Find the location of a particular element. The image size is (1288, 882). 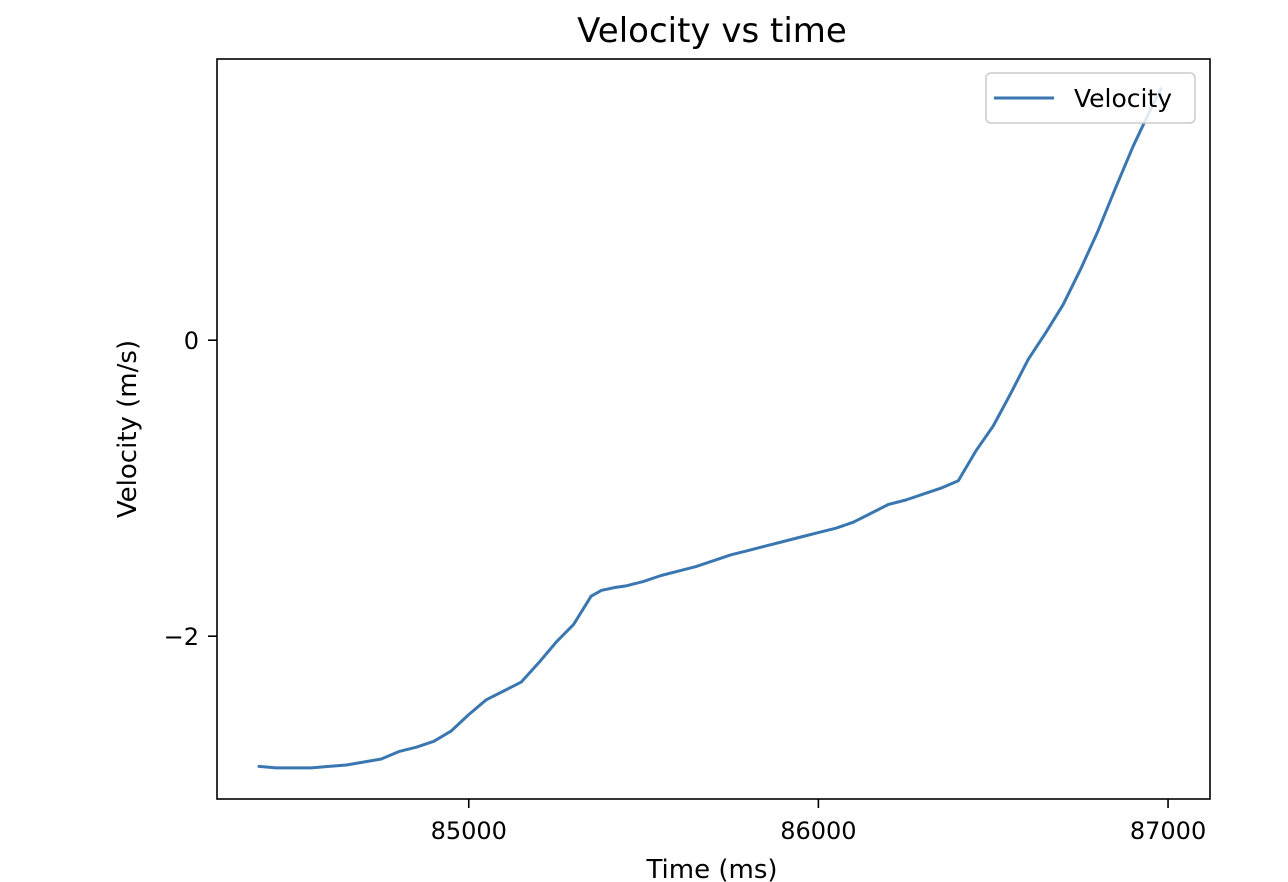

legend-box is located at coordinates (1090, 98).